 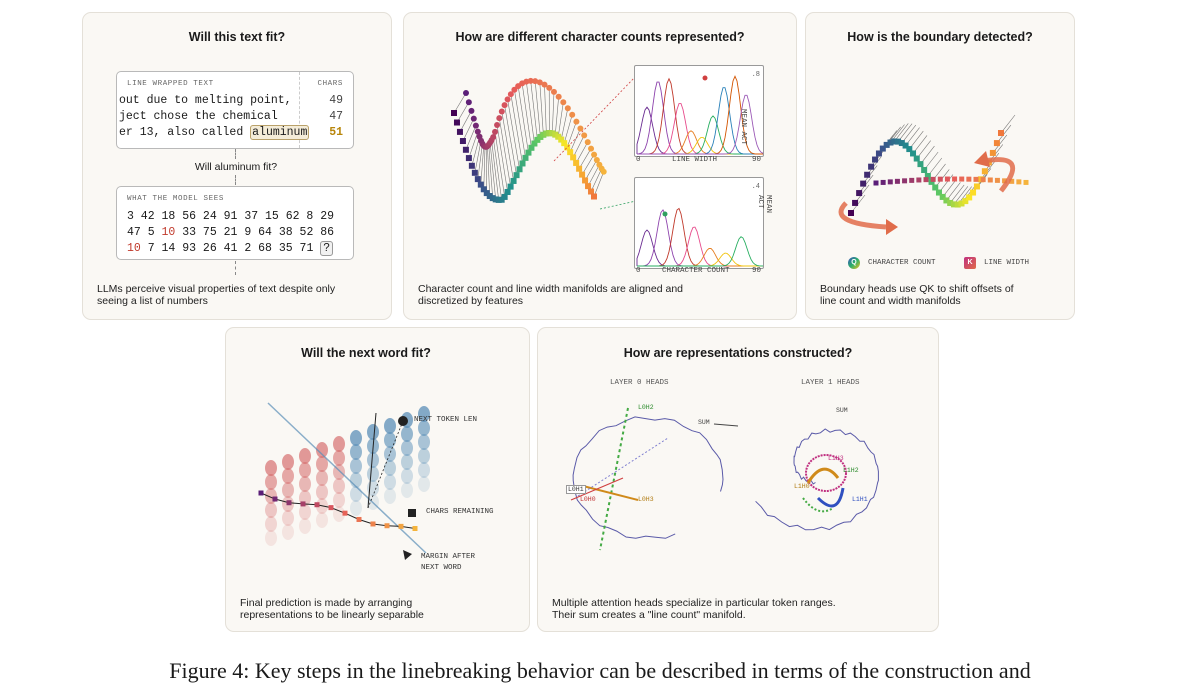 What do you see at coordinates (756, 271) in the screenshot?
I see `plot2-xmax: 90` at bounding box center [756, 271].